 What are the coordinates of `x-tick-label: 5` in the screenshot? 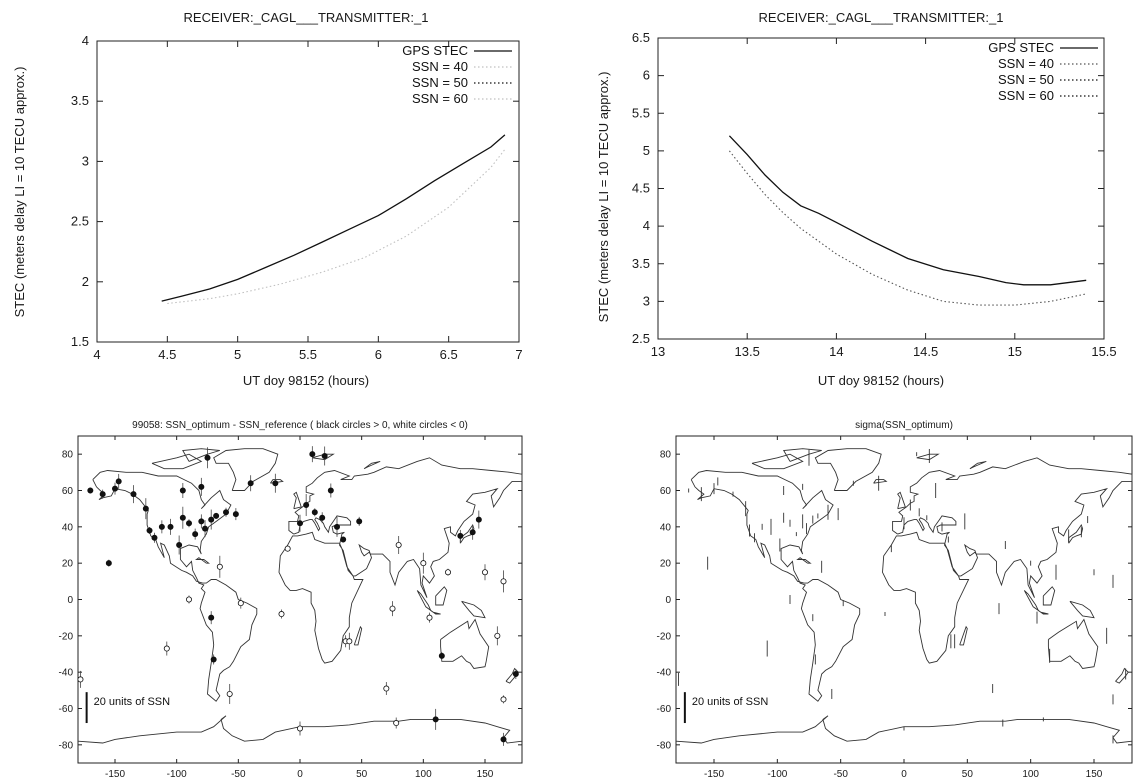 It's located at (237, 354).